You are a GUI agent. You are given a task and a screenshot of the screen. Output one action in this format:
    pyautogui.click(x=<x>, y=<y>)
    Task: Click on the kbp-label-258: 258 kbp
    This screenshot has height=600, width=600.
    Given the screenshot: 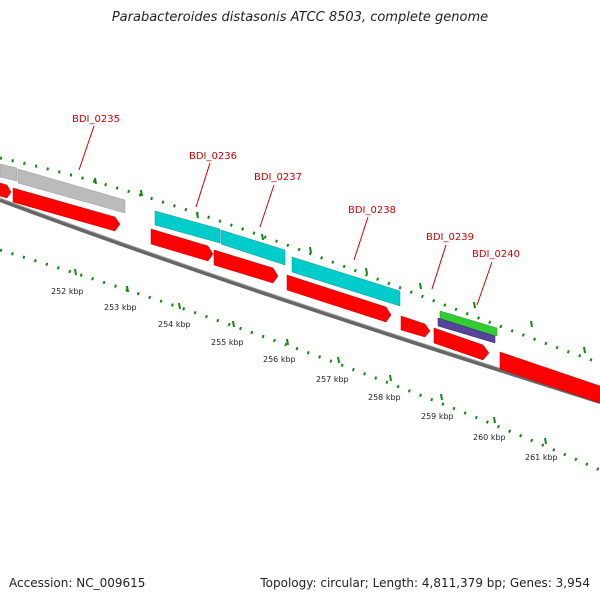 What is the action you would take?
    pyautogui.click(x=384, y=397)
    